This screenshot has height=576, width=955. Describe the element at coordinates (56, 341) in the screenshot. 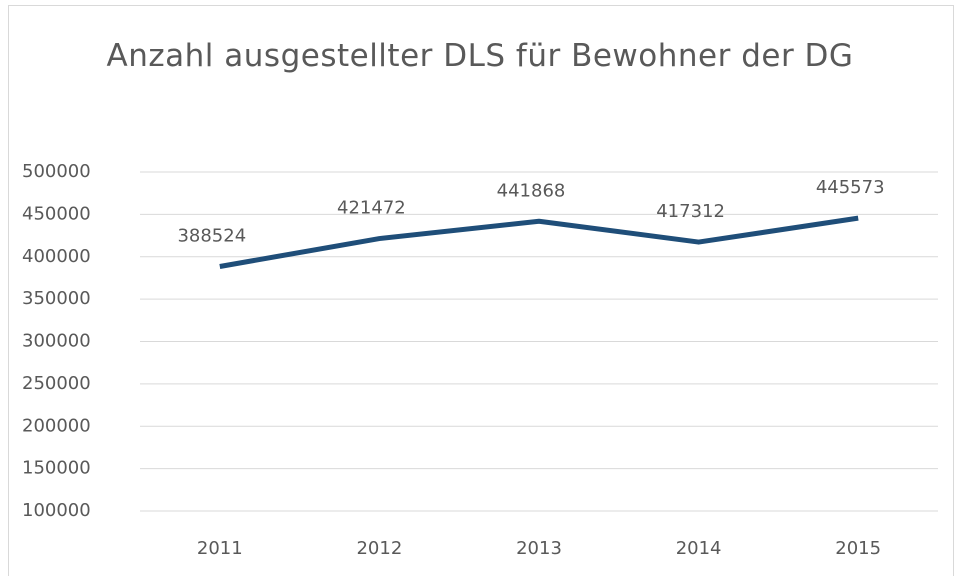

I see `y-tick-label: 300000` at that location.